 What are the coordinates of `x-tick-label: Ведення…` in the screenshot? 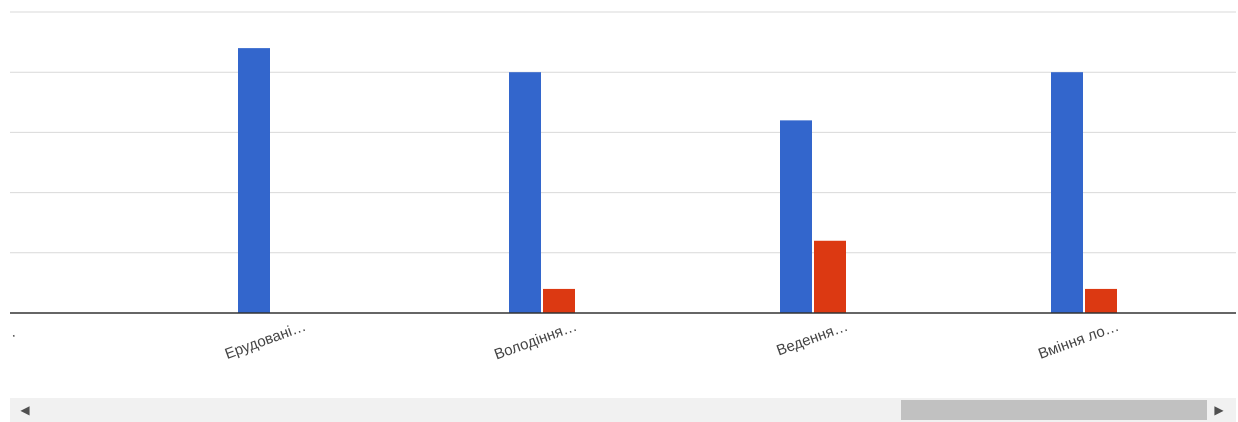 It's located at (812, 339).